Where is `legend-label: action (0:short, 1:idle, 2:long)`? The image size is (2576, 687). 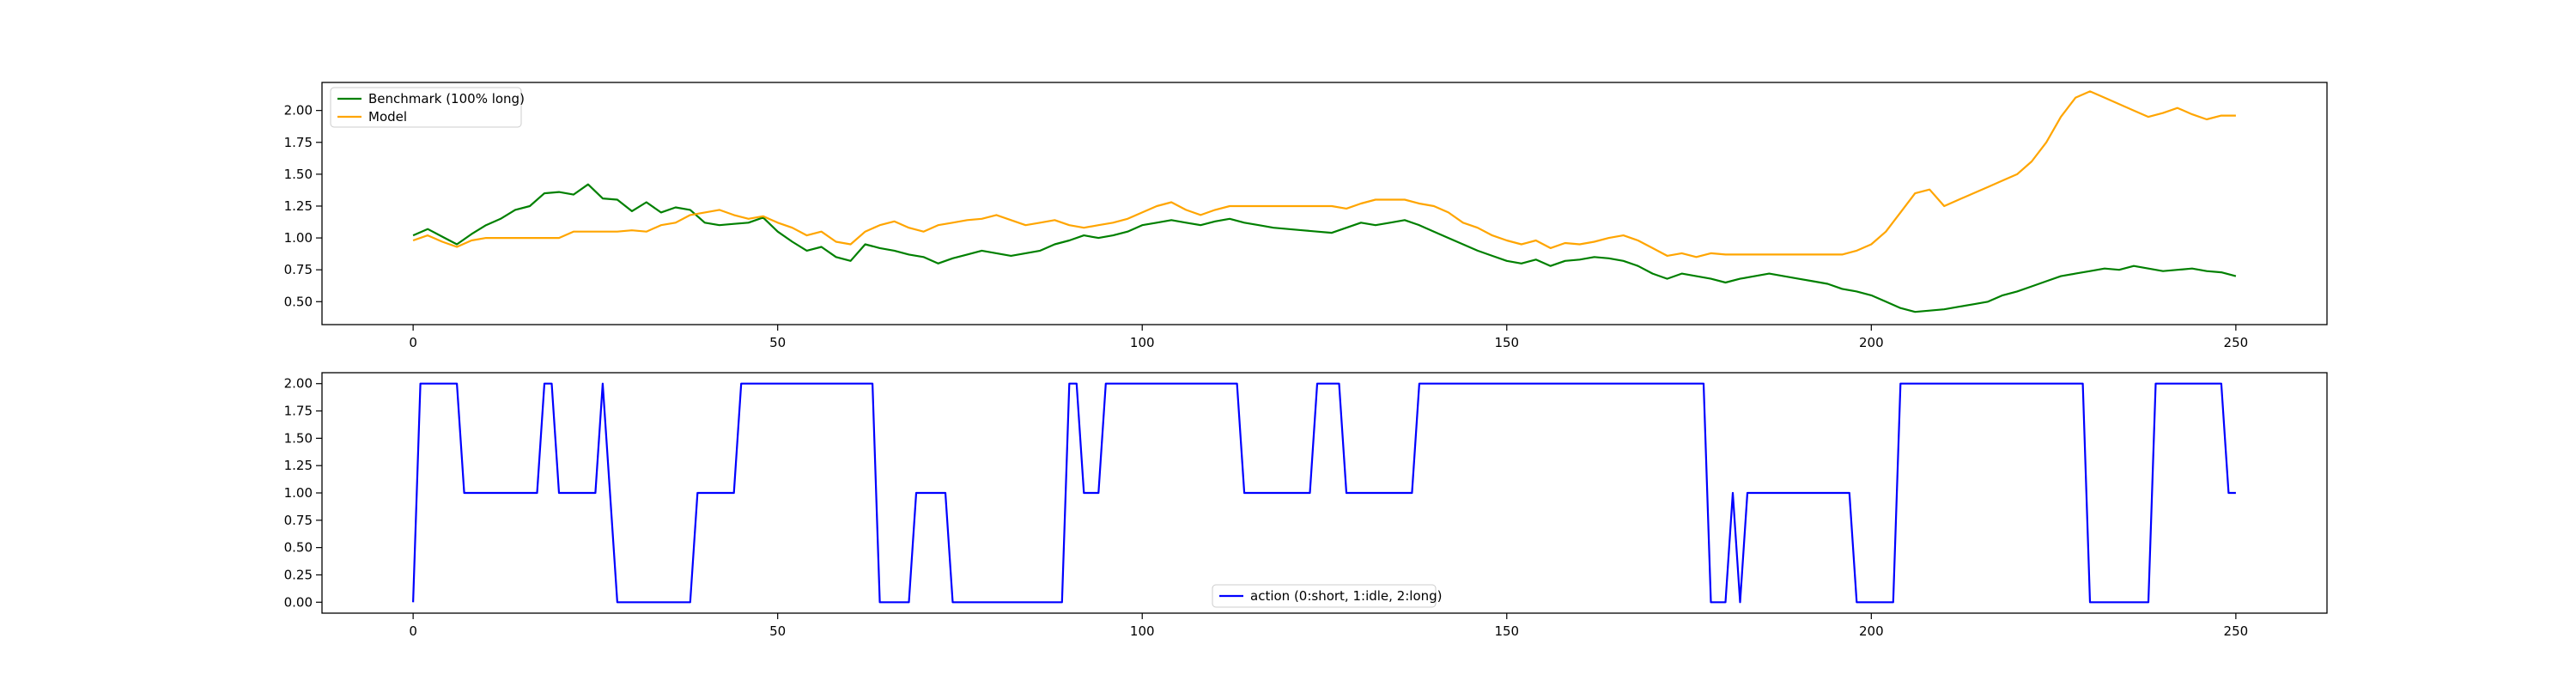
legend-label: action (0:short, 1:idle, 2:long) is located at coordinates (1346, 596).